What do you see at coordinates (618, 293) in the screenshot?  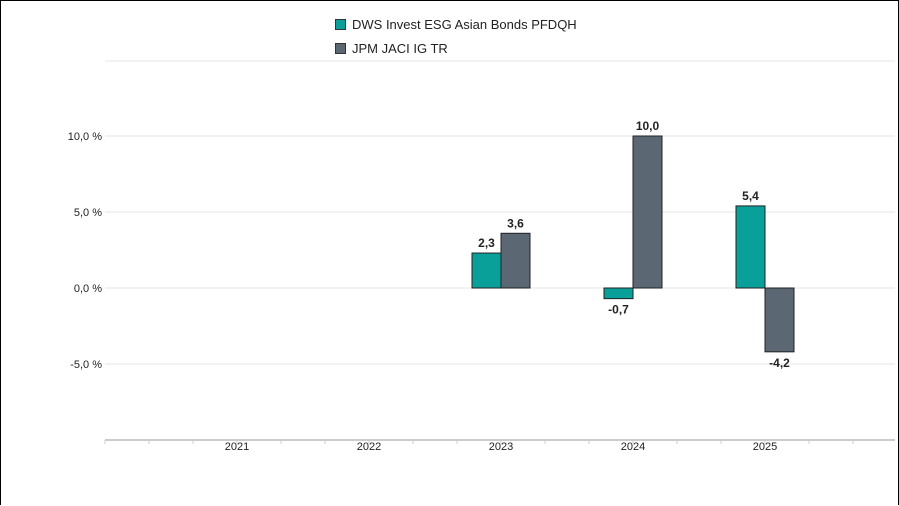 I see `bar-dws-2024` at bounding box center [618, 293].